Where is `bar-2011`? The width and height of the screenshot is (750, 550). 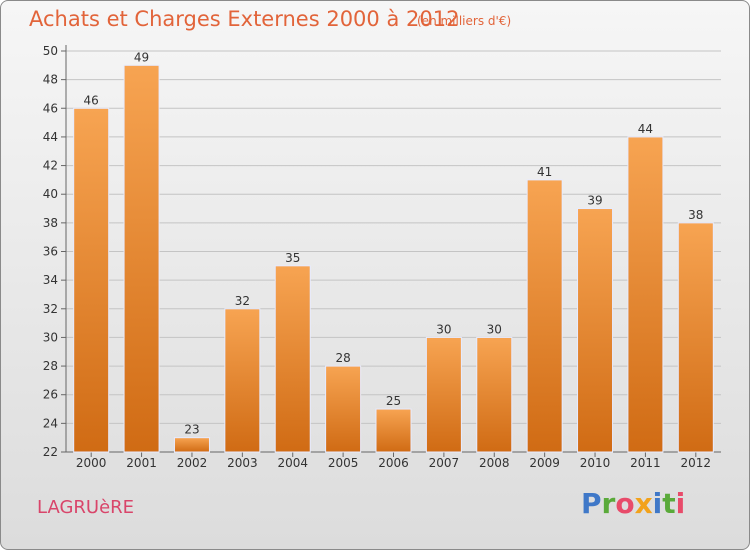 bar-2011 is located at coordinates (645, 294).